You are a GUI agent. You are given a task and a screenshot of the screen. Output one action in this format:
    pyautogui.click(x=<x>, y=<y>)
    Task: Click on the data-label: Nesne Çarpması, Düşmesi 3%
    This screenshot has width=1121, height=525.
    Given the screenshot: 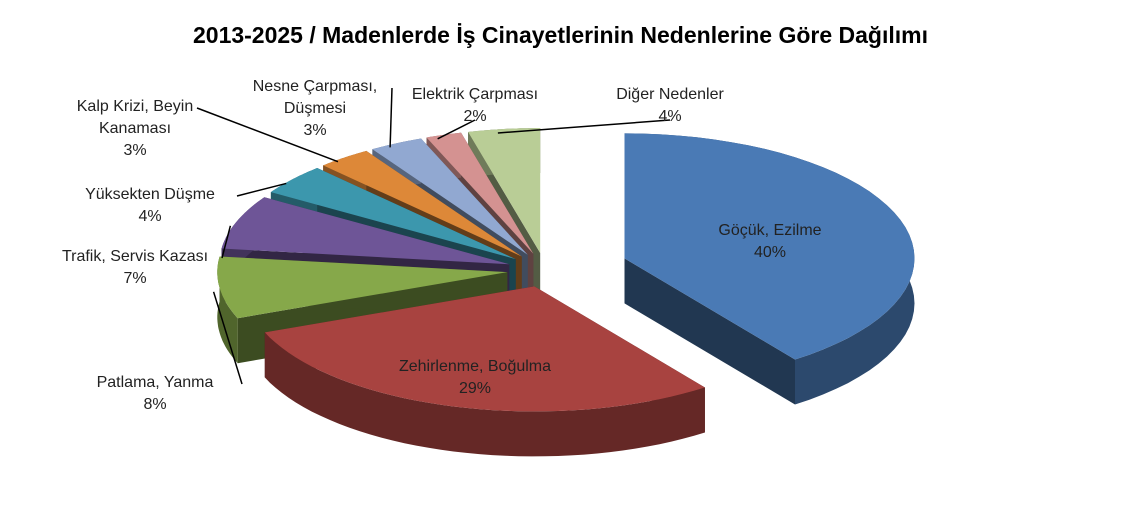 What is the action you would take?
    pyautogui.click(x=315, y=109)
    